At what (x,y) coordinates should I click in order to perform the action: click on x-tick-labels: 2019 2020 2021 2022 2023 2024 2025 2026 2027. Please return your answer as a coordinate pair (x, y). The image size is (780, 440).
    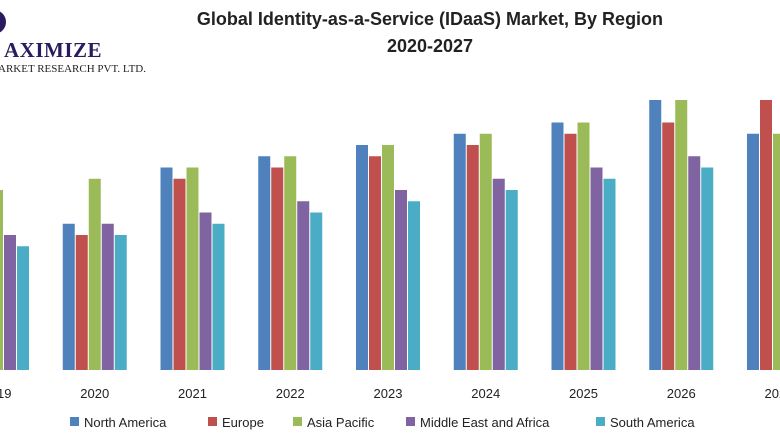
    Looking at the image, I should click on (390, 393).